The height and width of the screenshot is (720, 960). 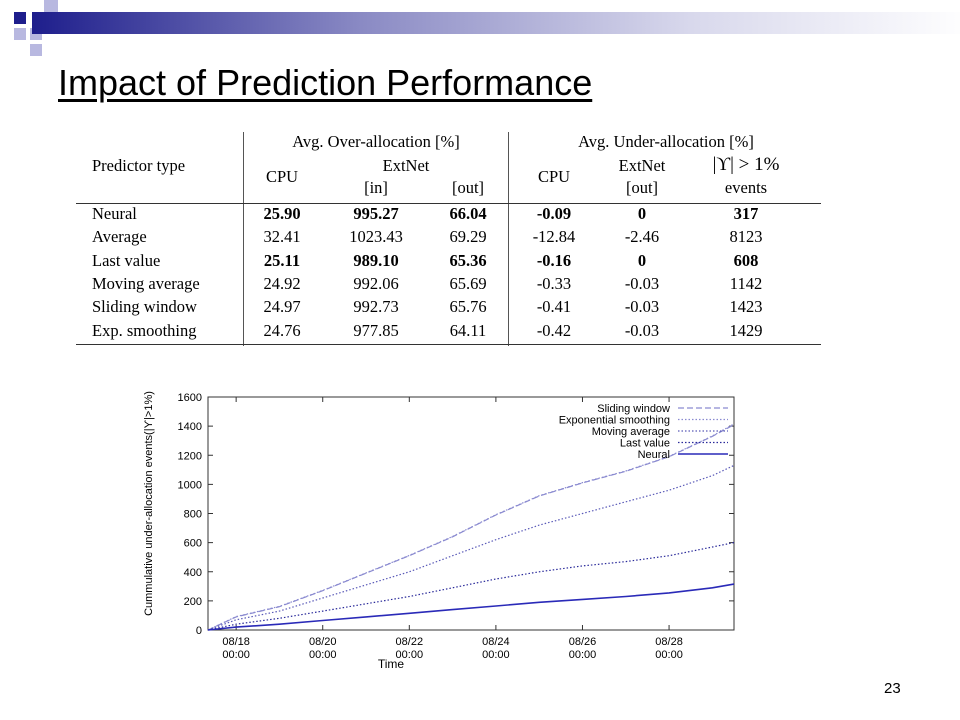 What do you see at coordinates (406, 165) in the screenshot?
I see `header-extnet-over: ExtNet` at bounding box center [406, 165].